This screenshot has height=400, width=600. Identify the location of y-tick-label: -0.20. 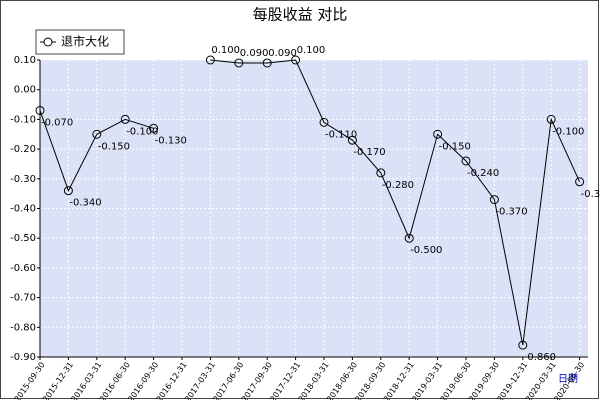
(23, 149).